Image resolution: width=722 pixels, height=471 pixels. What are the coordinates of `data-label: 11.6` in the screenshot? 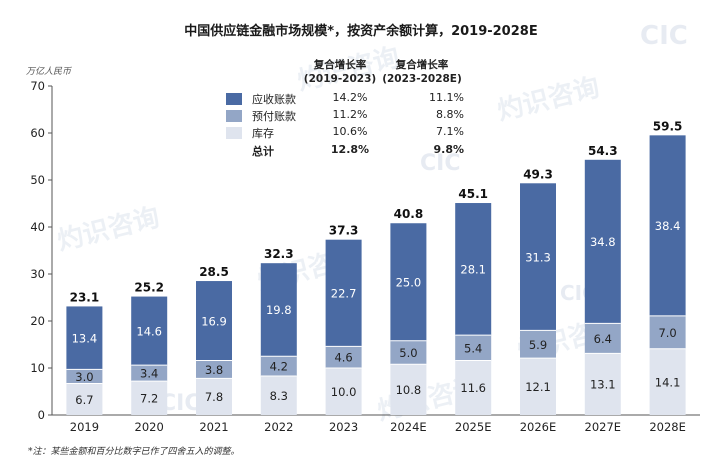 It's located at (473, 388).